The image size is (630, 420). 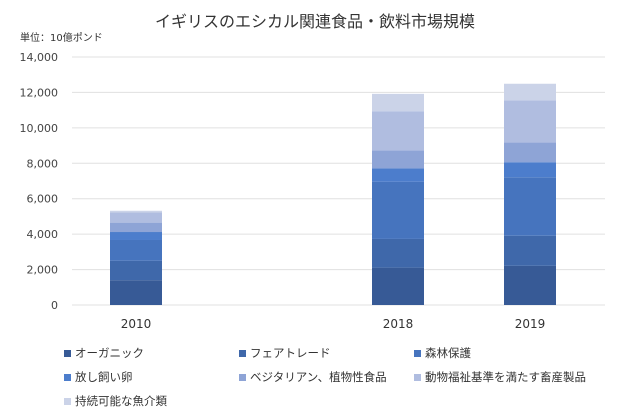 I want to click on legend-item: 放し飼い卵, so click(x=98, y=377).